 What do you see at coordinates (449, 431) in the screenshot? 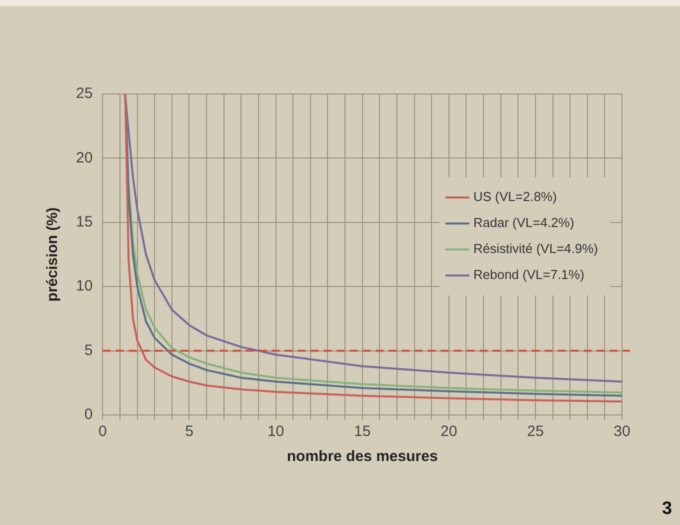
I see `x-tick-label: 20` at bounding box center [449, 431].